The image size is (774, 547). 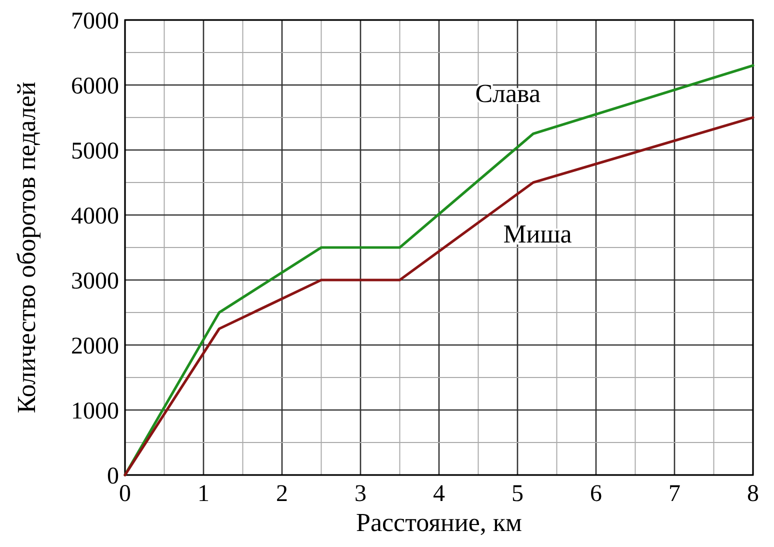 I want to click on x-tick-label: 1, so click(x=204, y=494).